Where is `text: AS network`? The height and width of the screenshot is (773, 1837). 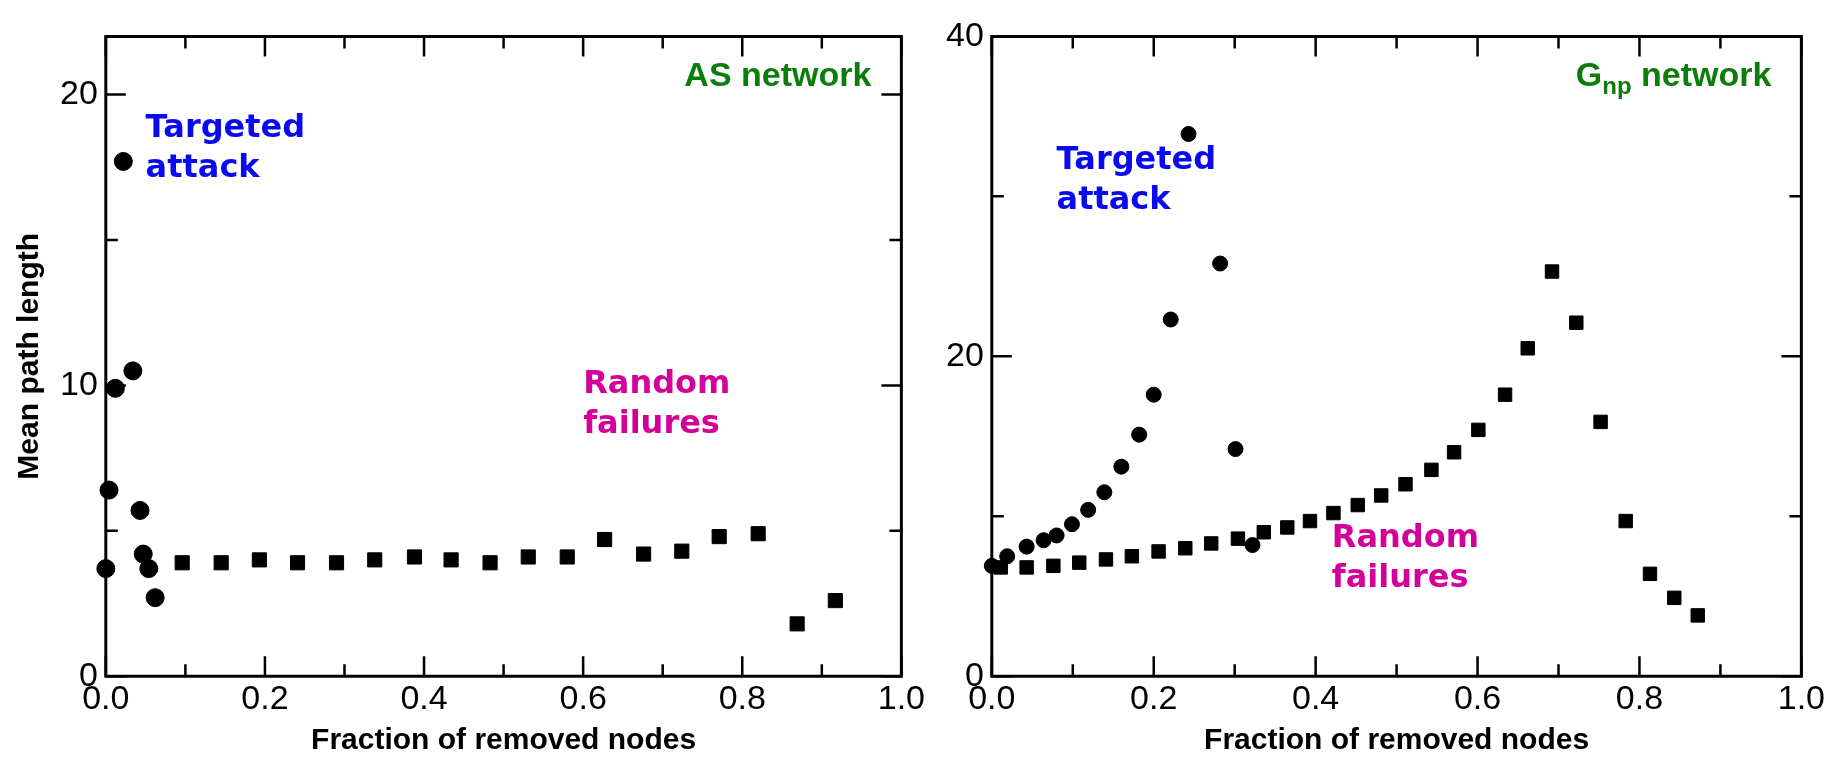 text: AS network is located at coordinates (778, 74).